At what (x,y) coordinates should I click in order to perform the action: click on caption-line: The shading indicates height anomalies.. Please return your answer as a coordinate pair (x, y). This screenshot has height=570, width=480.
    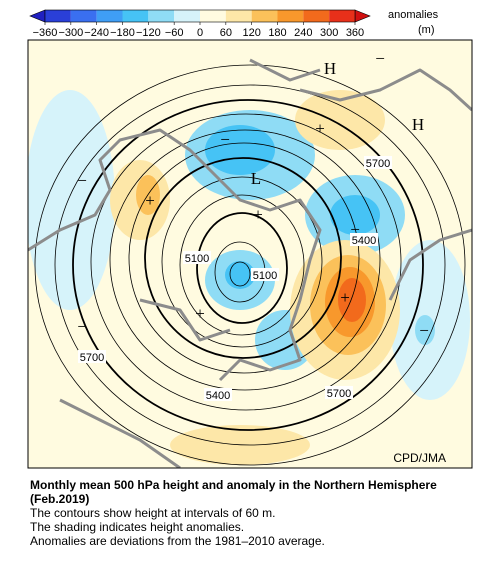
    Looking at the image, I should click on (137, 527).